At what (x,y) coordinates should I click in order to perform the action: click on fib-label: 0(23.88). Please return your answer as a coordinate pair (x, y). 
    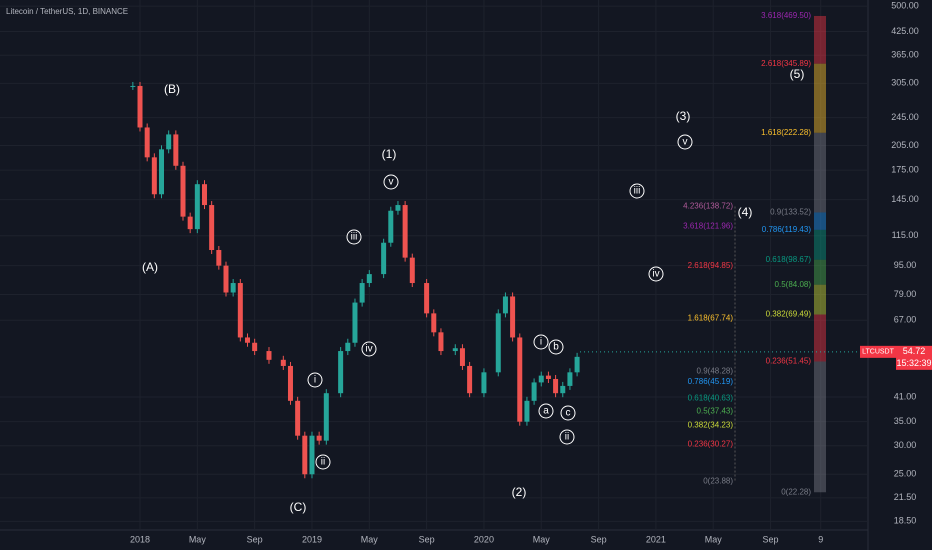
    Looking at the image, I should click on (718, 481).